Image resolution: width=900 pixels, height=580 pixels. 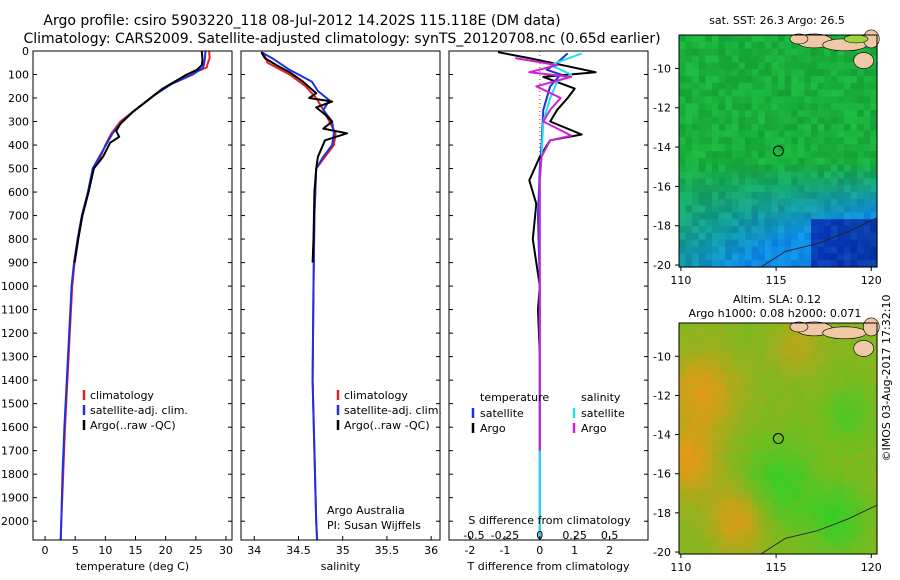 What do you see at coordinates (609, 550) in the screenshot?
I see `x-tick-label: 2` at bounding box center [609, 550].